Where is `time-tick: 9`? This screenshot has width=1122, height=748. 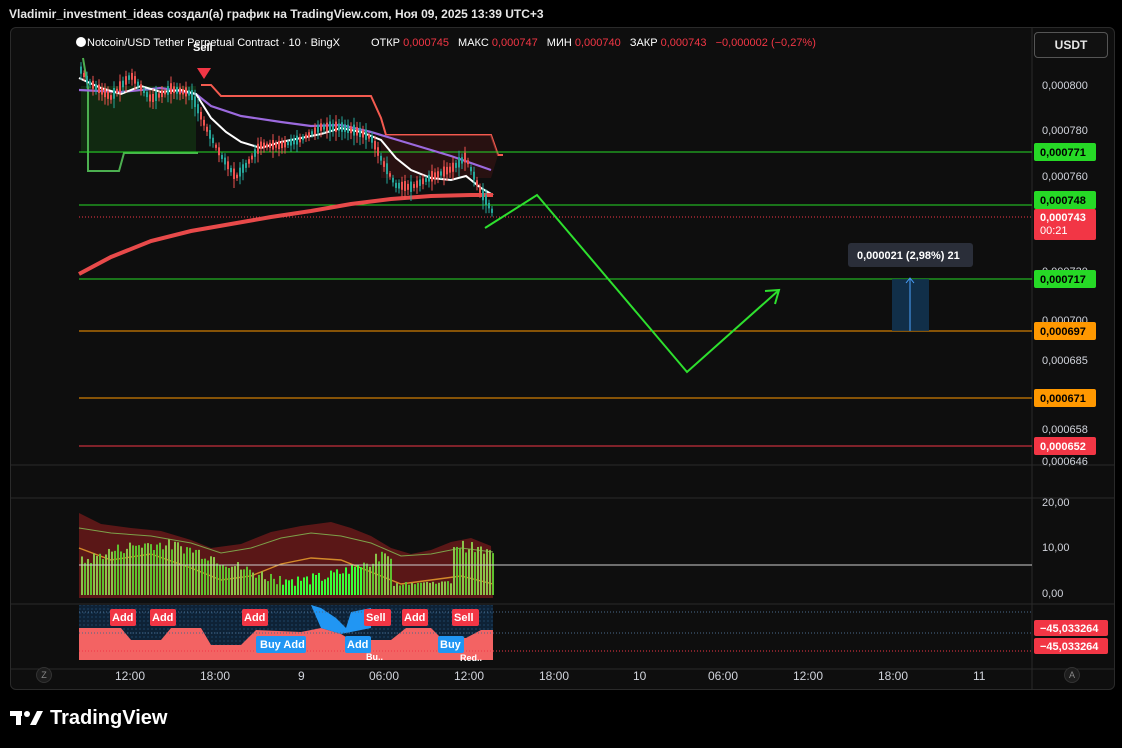 time-tick: 9 is located at coordinates (301, 676).